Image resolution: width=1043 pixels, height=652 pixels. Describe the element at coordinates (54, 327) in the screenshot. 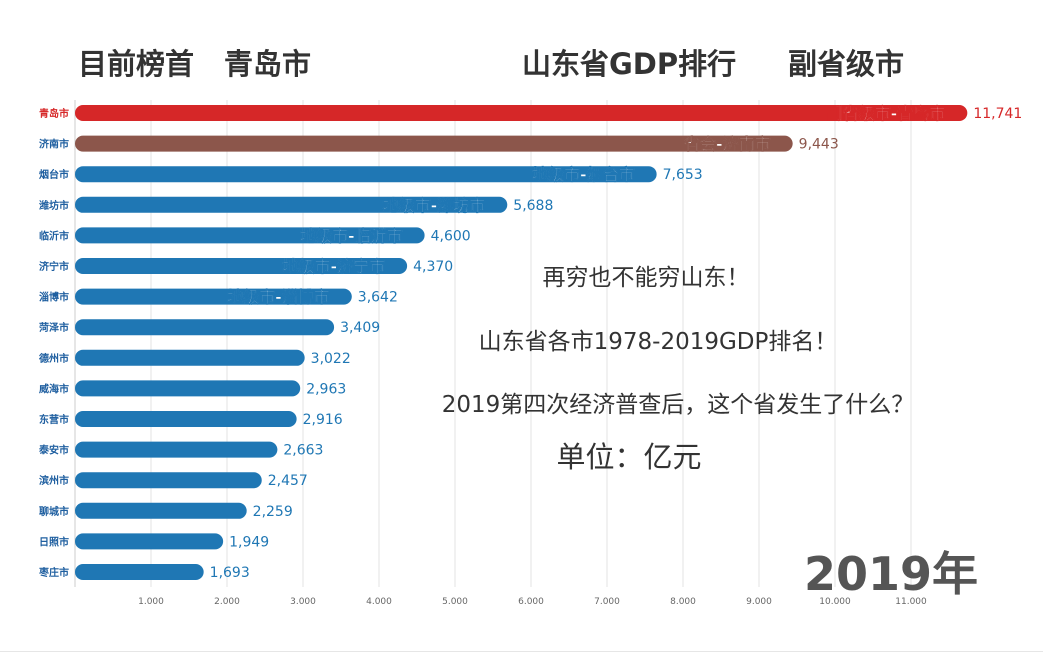

I see `category-label: 菏泽市` at that location.